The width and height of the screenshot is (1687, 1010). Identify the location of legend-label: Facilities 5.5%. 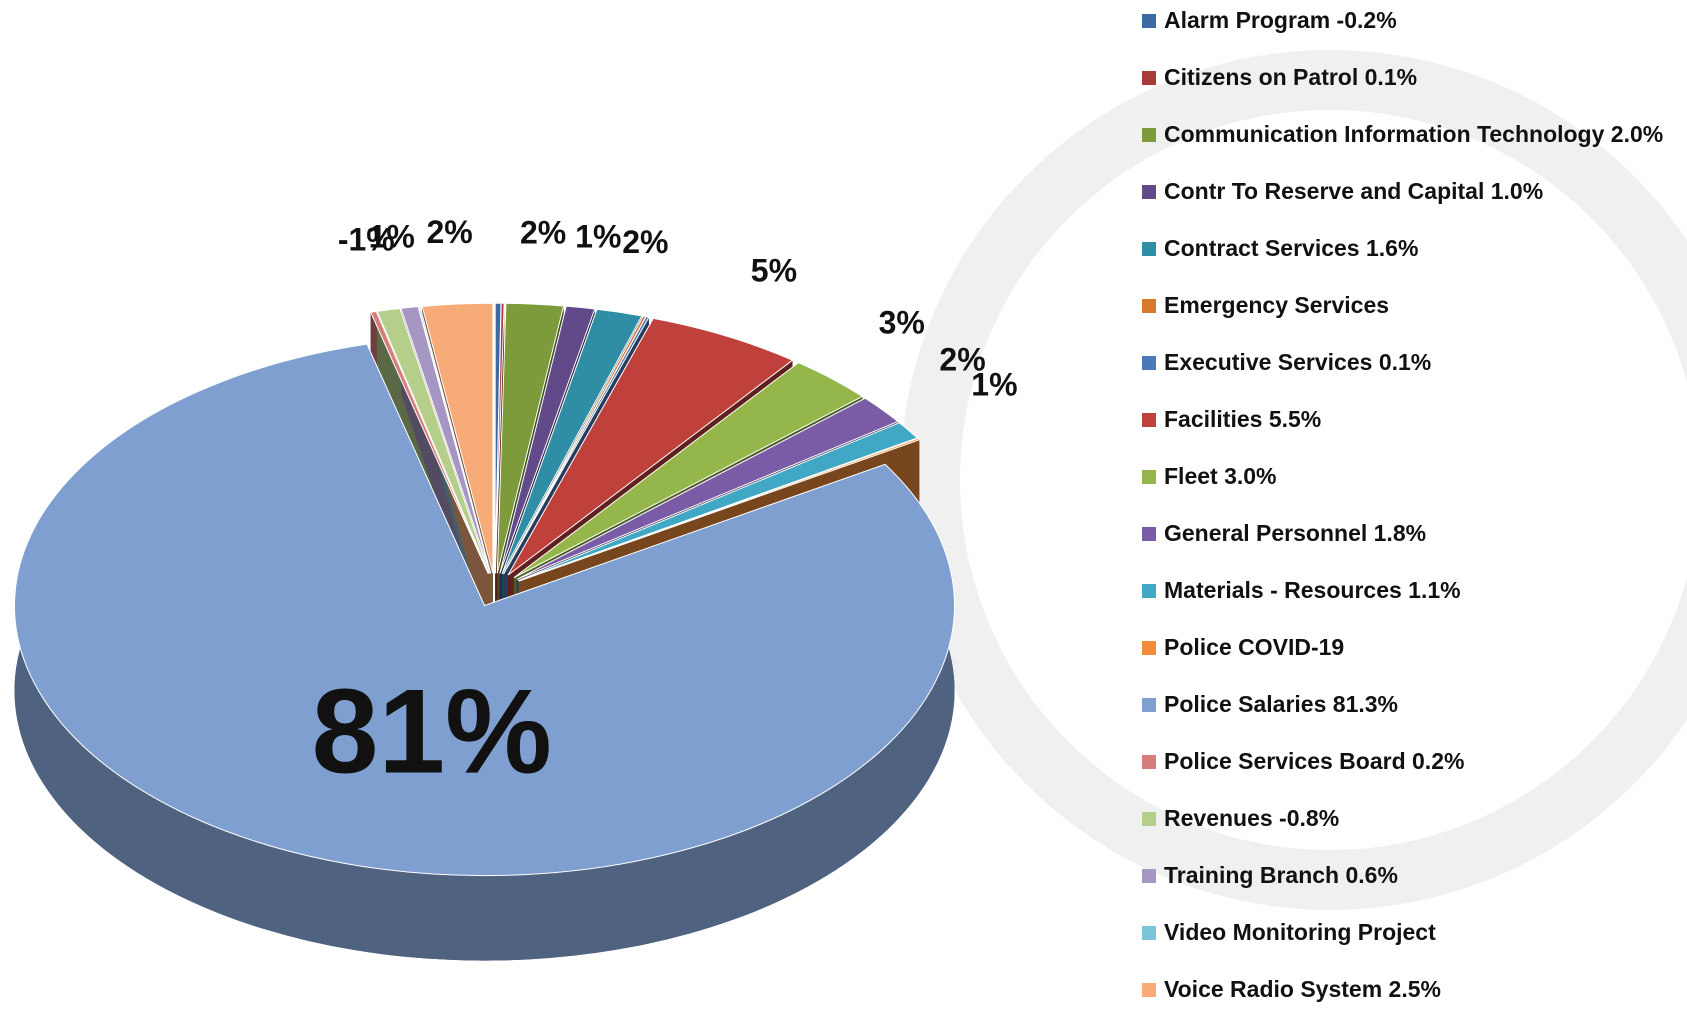
(1242, 419).